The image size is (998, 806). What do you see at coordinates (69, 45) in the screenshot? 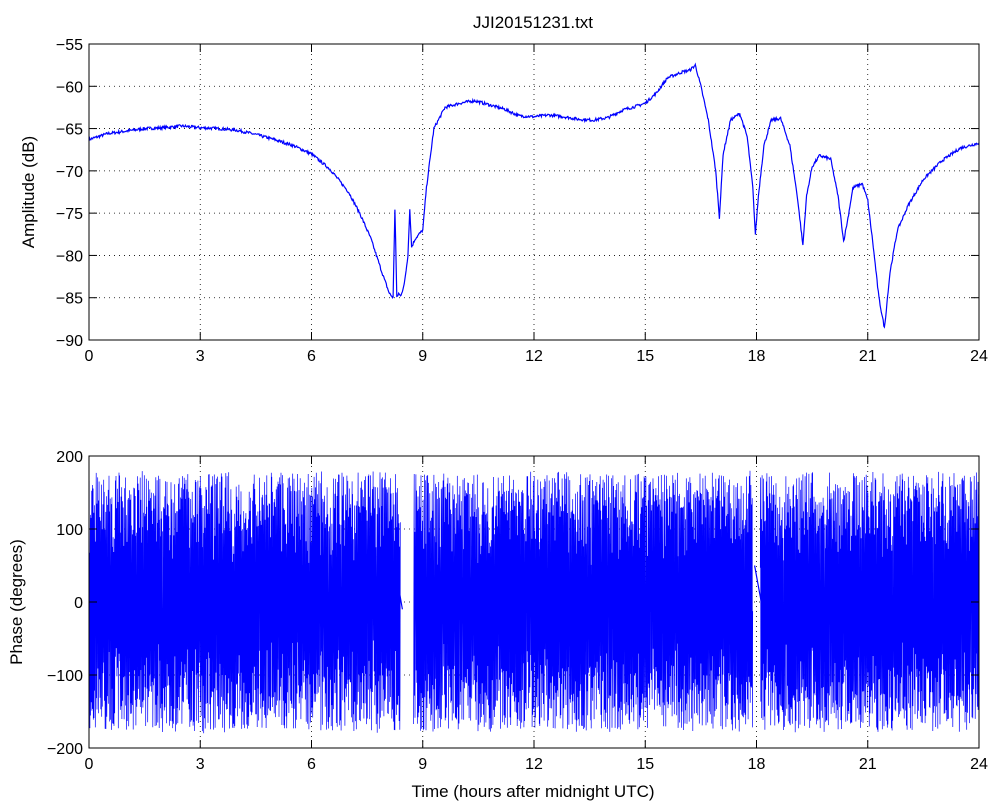
I see `y-tick-label: −55` at bounding box center [69, 45].